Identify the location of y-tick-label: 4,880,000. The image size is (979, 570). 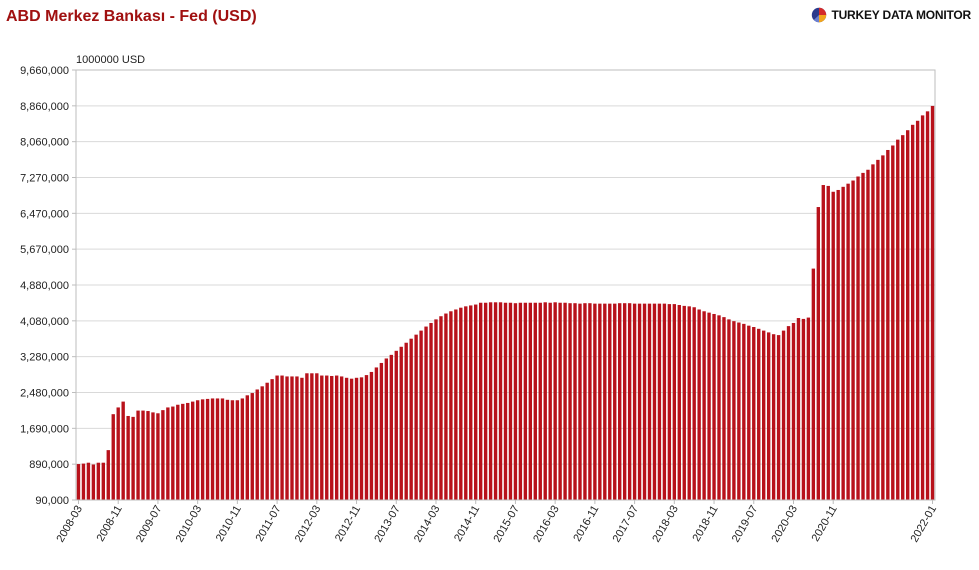
(44, 286).